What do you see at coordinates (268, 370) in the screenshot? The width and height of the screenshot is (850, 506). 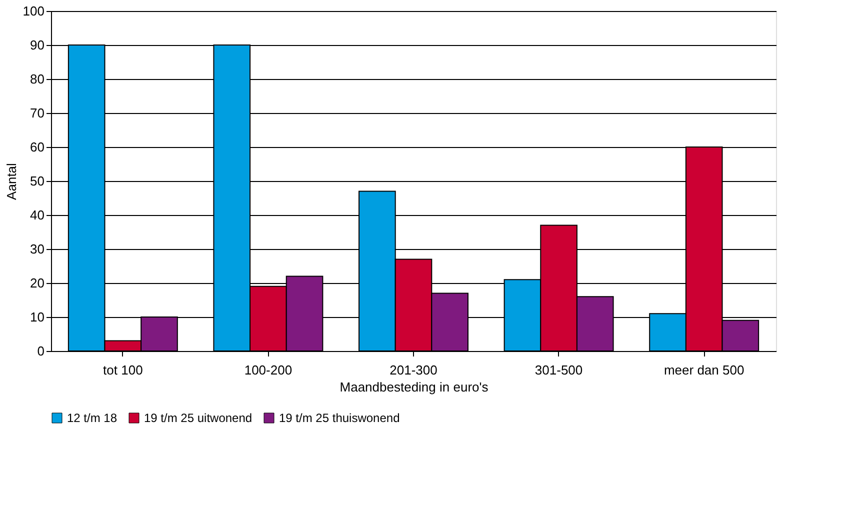 I see `x-tick-label: 100-200` at bounding box center [268, 370].